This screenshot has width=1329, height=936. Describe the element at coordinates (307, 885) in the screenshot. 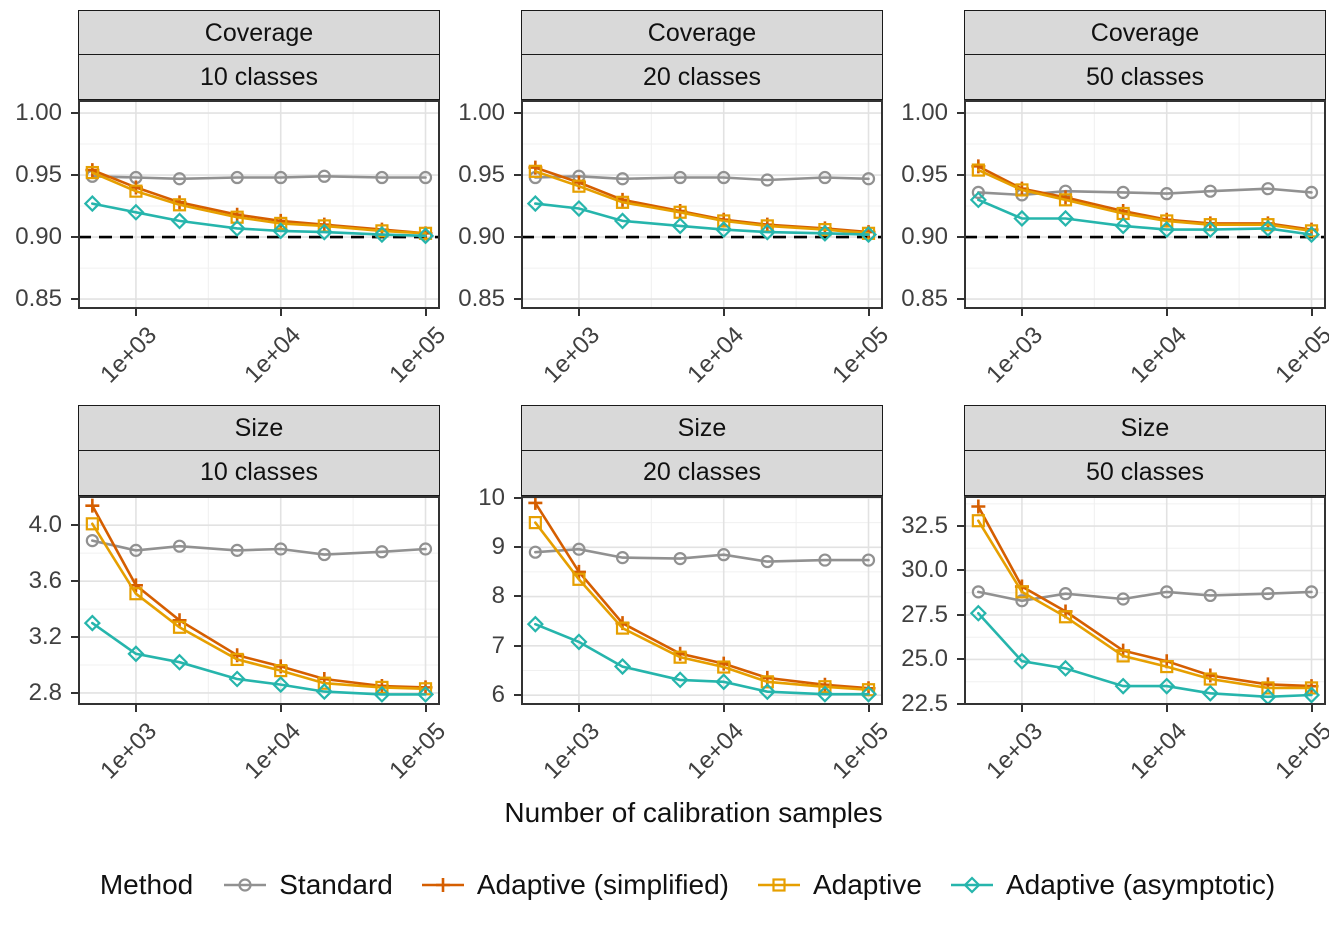

I see `legend-item-standard: Standard` at that location.